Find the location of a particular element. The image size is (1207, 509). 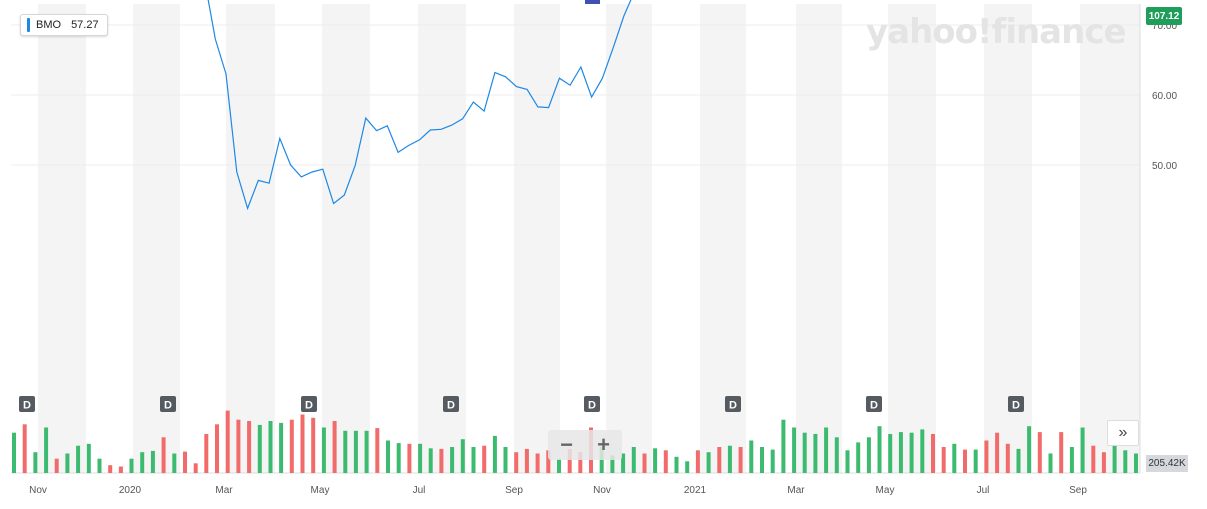

current-price-tag: 107.12 is located at coordinates (1164, 16).